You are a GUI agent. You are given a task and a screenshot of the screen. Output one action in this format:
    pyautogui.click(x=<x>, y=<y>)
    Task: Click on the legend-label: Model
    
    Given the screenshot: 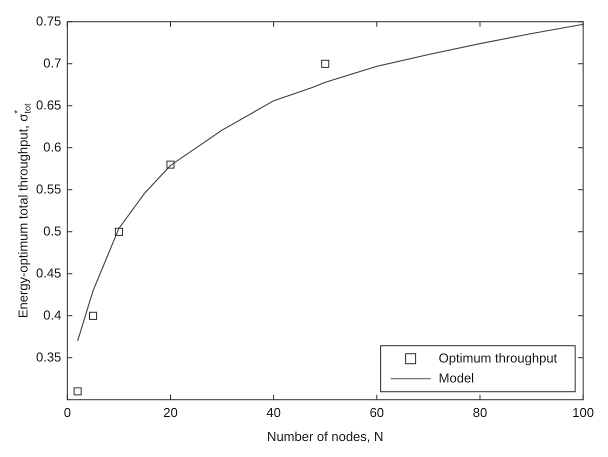 What is the action you would take?
    pyautogui.click(x=456, y=378)
    